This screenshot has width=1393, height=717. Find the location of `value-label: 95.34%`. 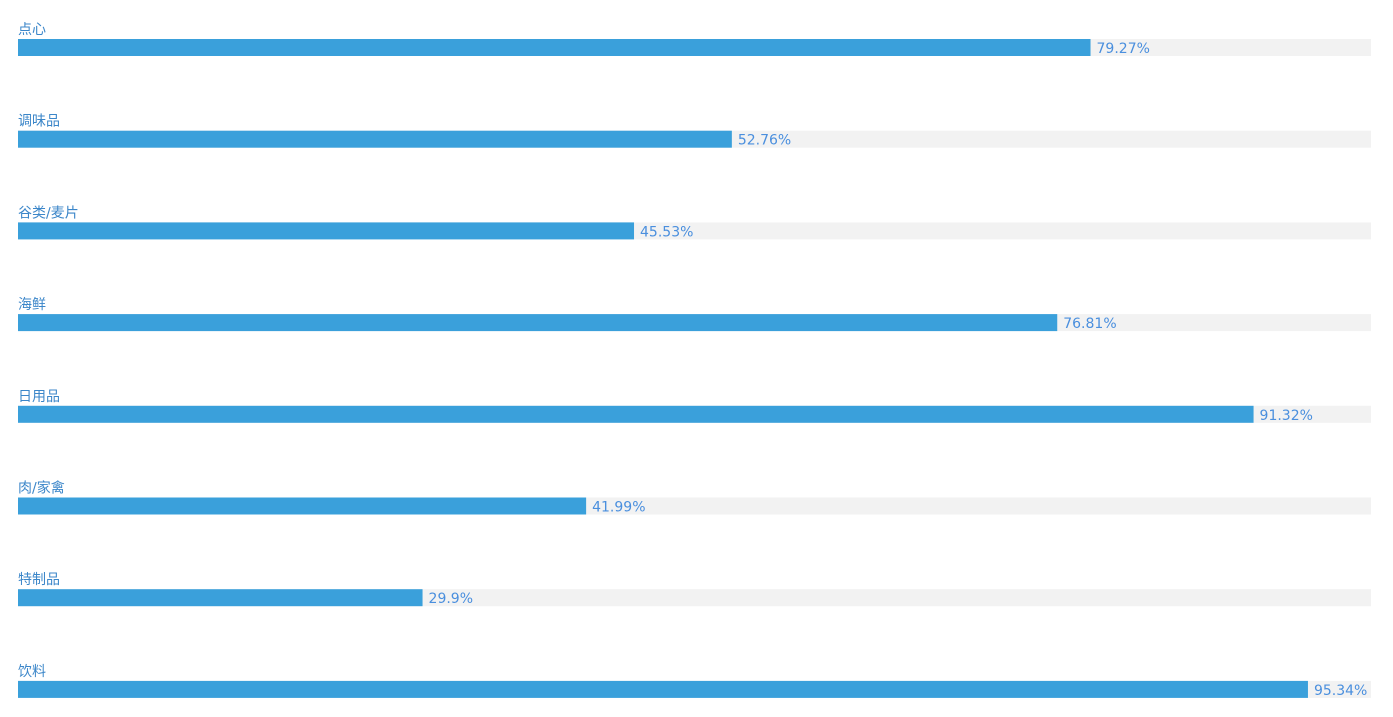

value-label: 95.34% is located at coordinates (1340, 691).